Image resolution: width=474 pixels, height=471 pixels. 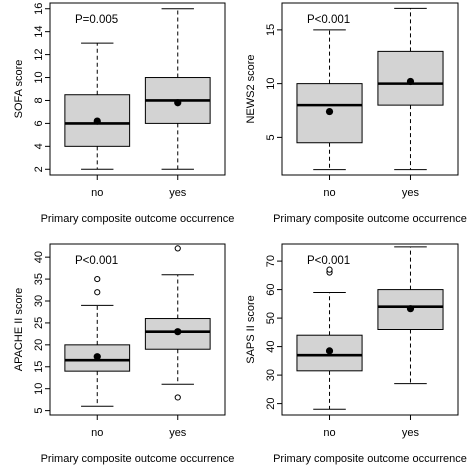 I want to click on sofa-x-axis-title: Primary composite outcome occurrence, so click(x=138, y=219).